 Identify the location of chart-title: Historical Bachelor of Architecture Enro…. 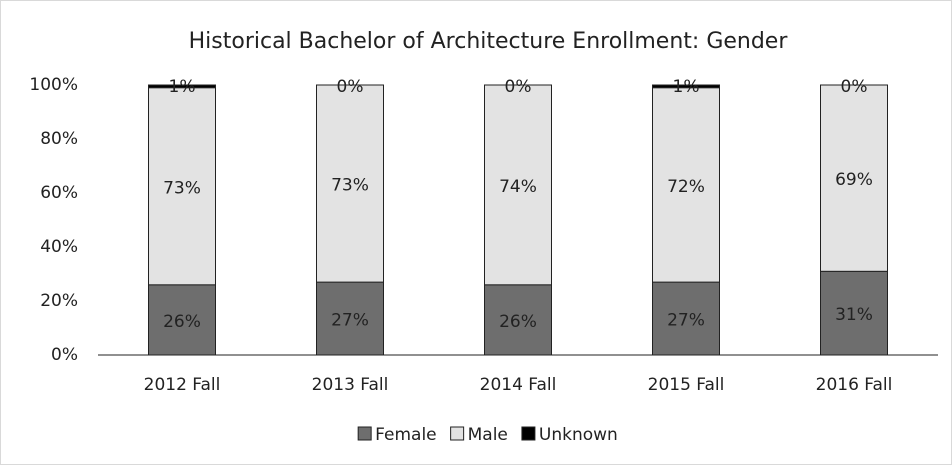
(489, 41).